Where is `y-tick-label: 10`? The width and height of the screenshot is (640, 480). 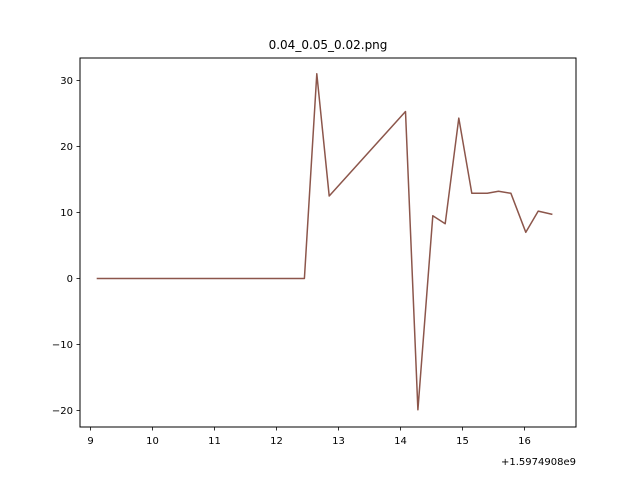 y-tick-label: 10 is located at coordinates (66, 213).